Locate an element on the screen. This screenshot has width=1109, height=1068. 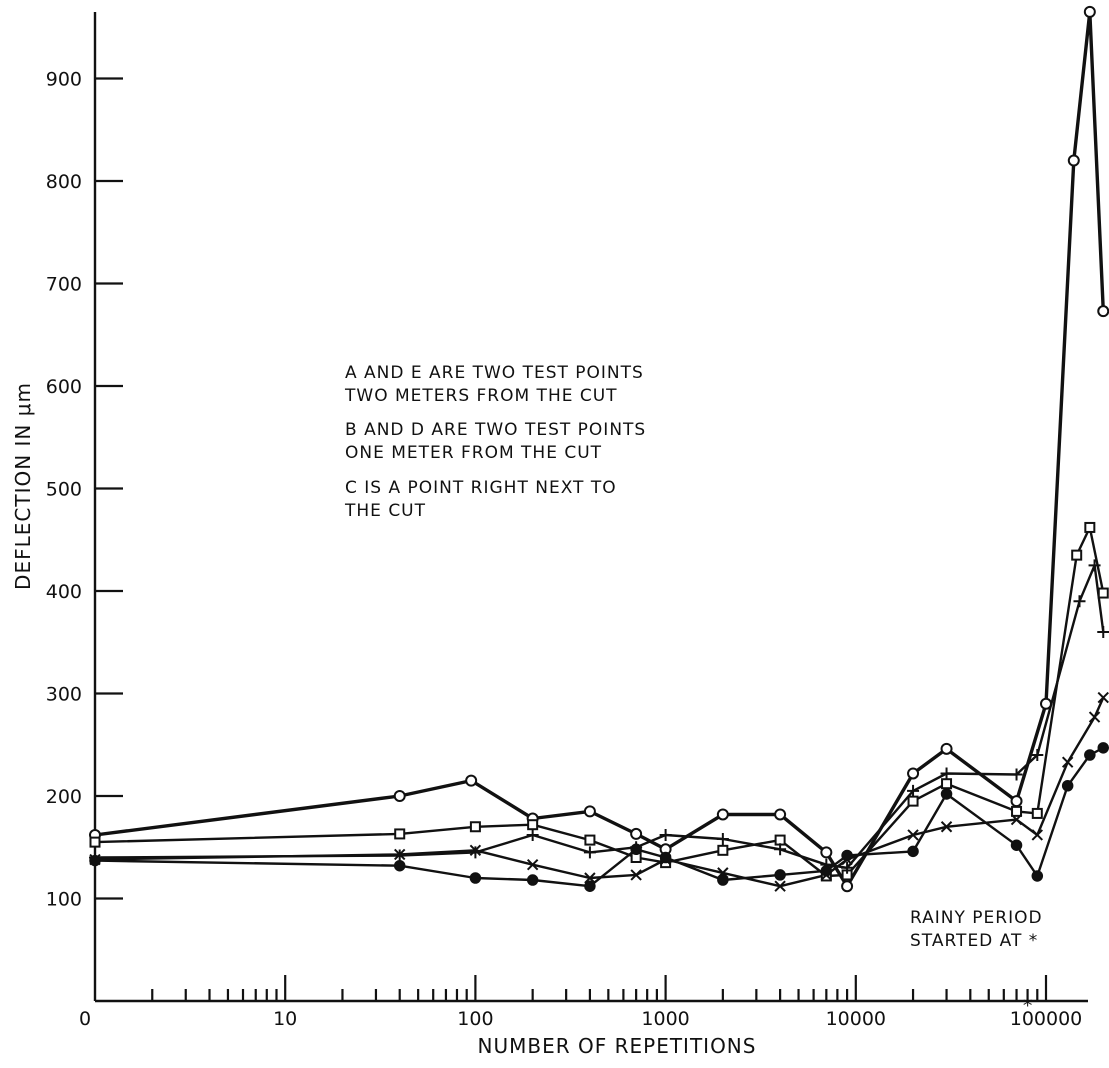
x-axis-label: NUMBER OF REPETITIONS is located at coordinates (617, 1046).